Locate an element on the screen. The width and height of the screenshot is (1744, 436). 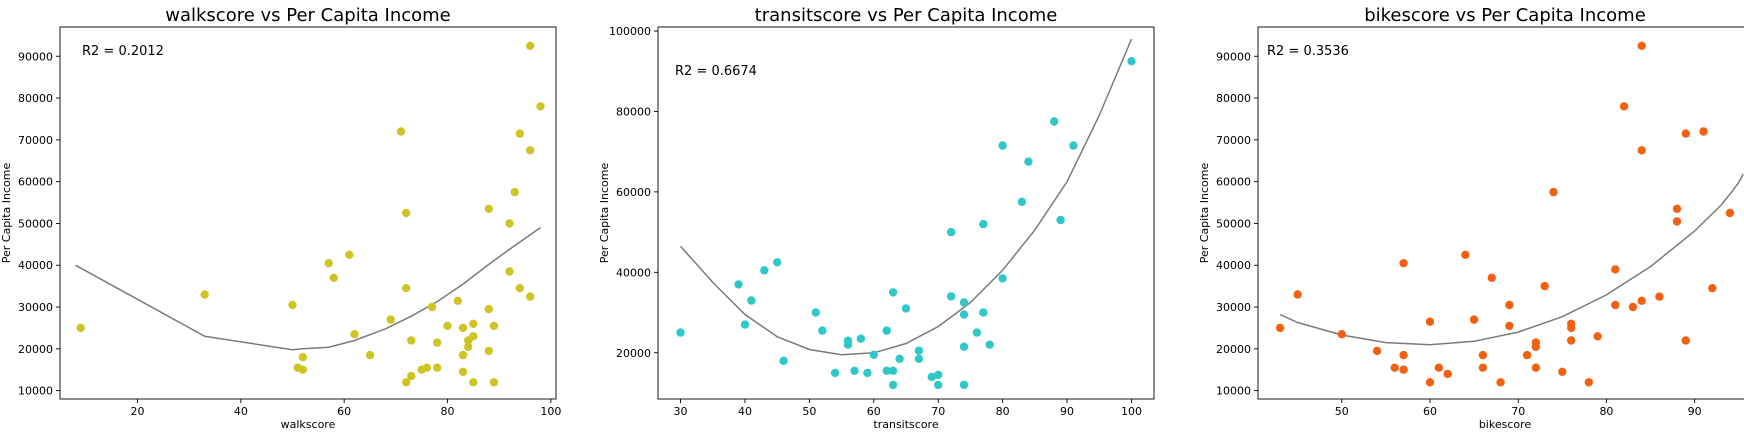
y-tick-label: 90000 is located at coordinates (35, 56).